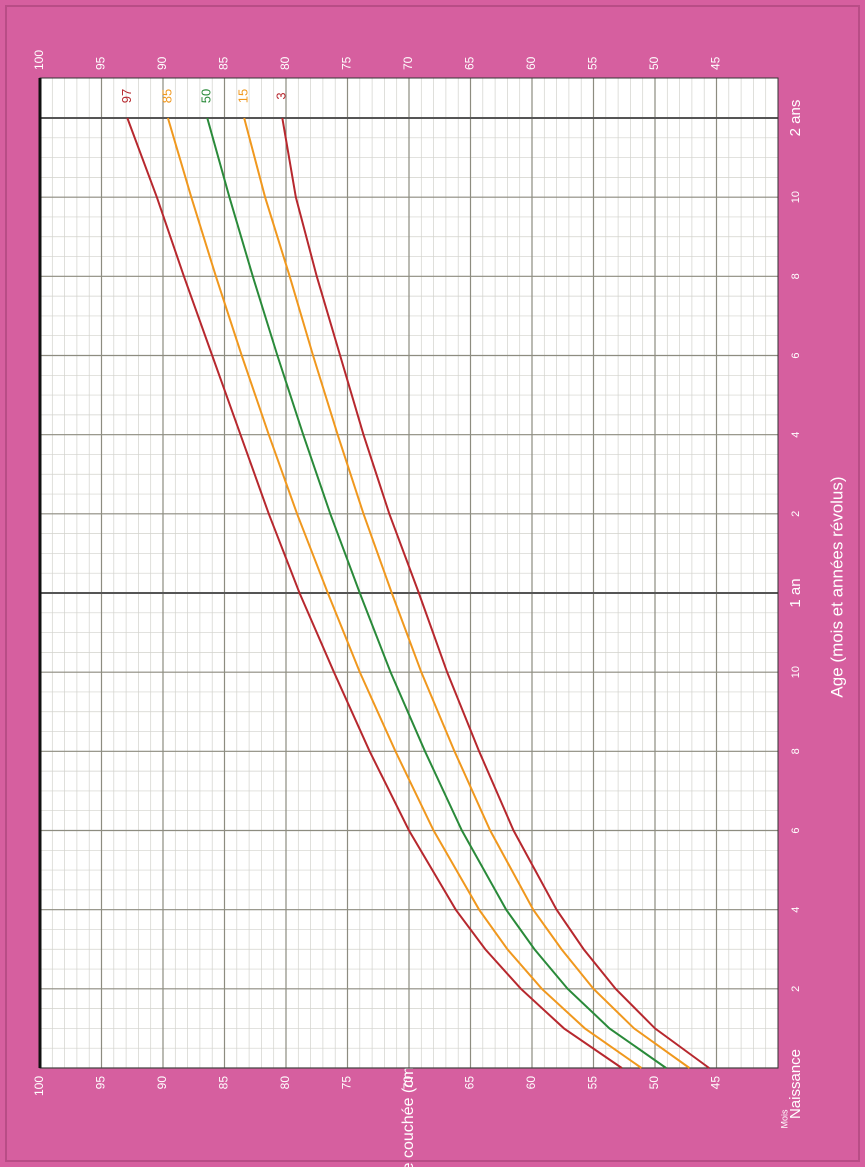 The image size is (865, 1167). I want to click on x-tick-label: 1 an, so click(795, 592).